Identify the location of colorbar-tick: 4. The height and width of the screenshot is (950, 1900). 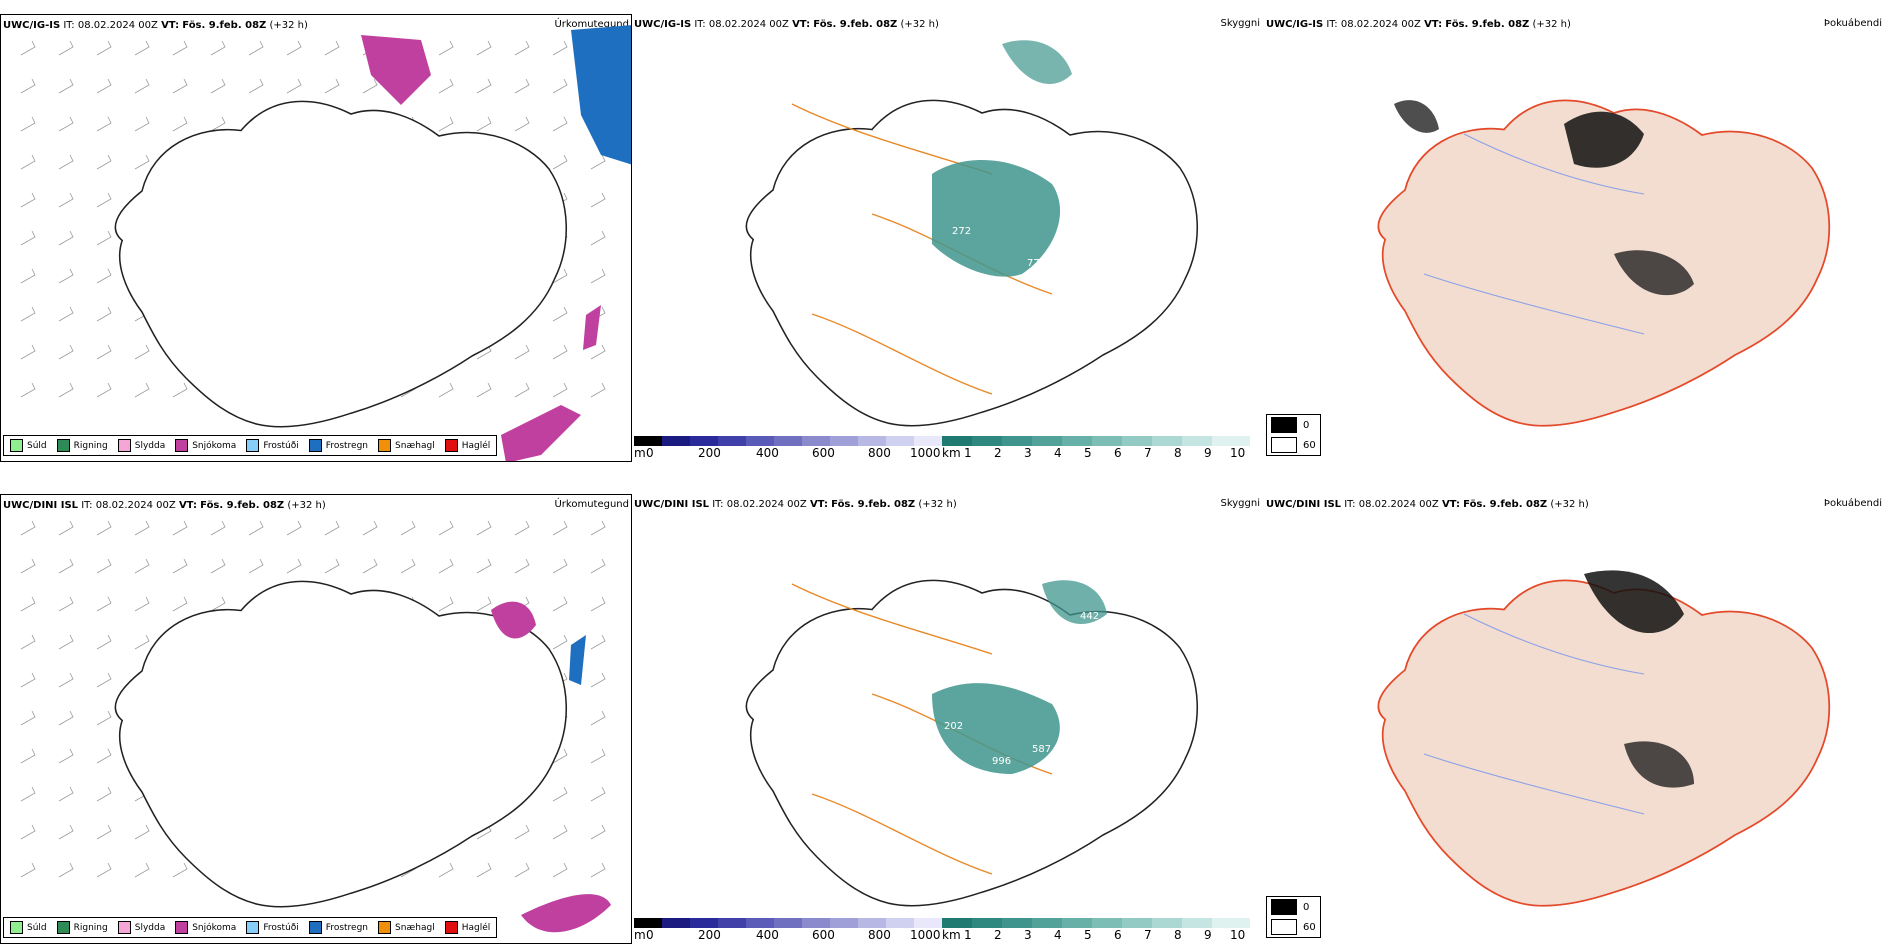
(1058, 935).